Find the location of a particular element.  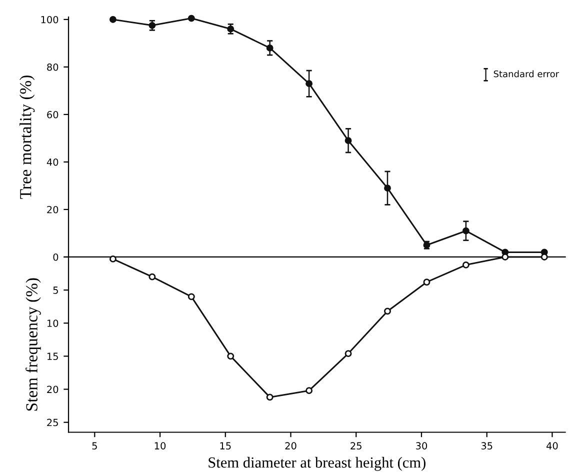

x-tick-label: 20 is located at coordinates (290, 446).